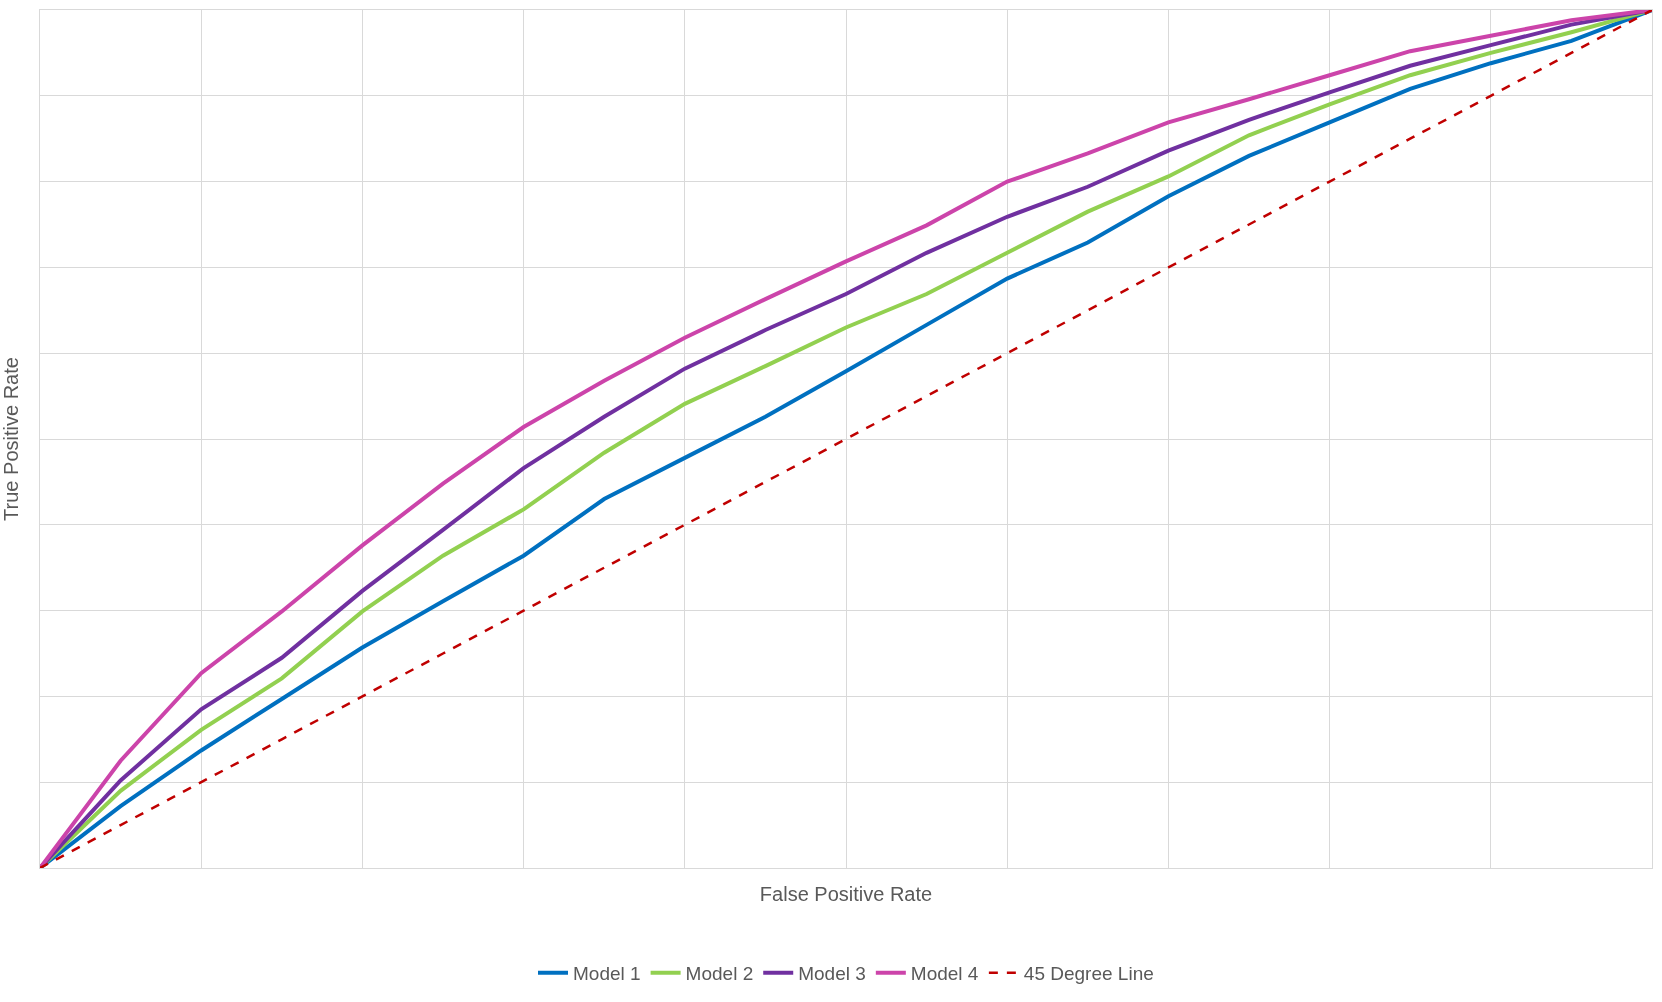 The image size is (1662, 1002). Describe the element at coordinates (607, 974) in the screenshot. I see `legend-label: Model 1` at that location.